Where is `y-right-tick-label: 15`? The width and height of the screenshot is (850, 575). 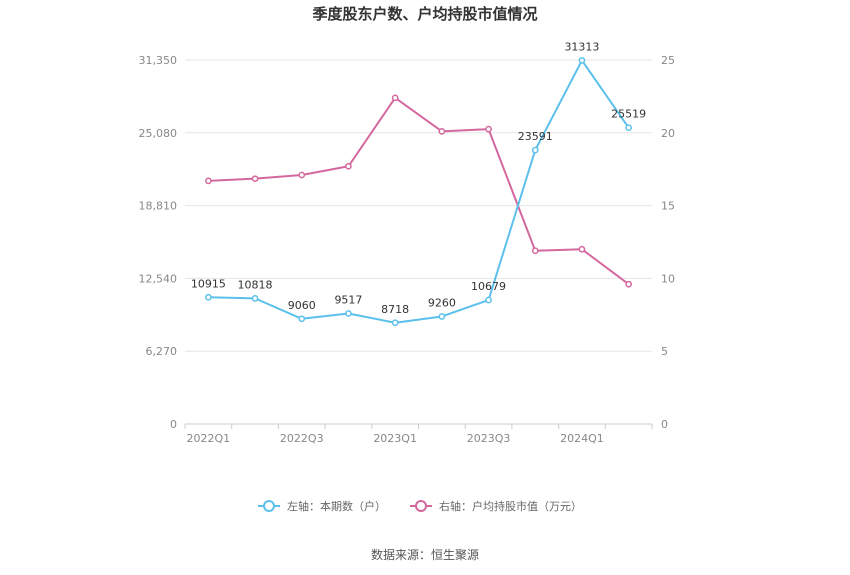 y-right-tick-label: 15 is located at coordinates (668, 206).